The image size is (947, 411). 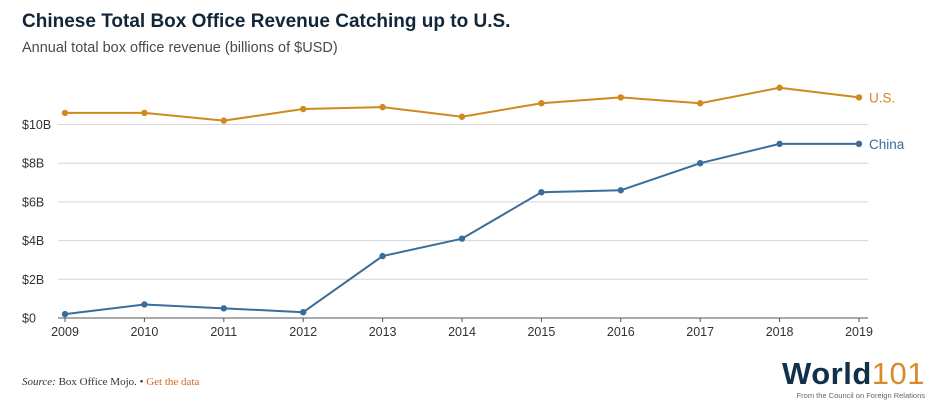 I want to click on x-tick-label: 2009, so click(x=65, y=332).